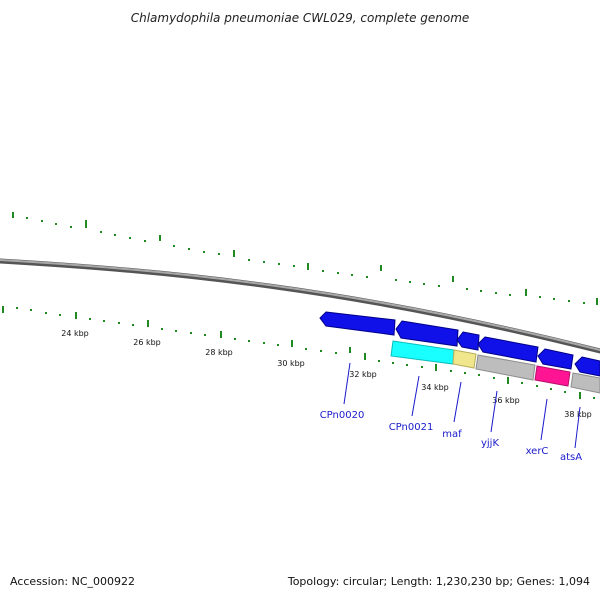  Describe the element at coordinates (578, 414) in the screenshot. I see `scale-label-38: 38 kbp` at that location.